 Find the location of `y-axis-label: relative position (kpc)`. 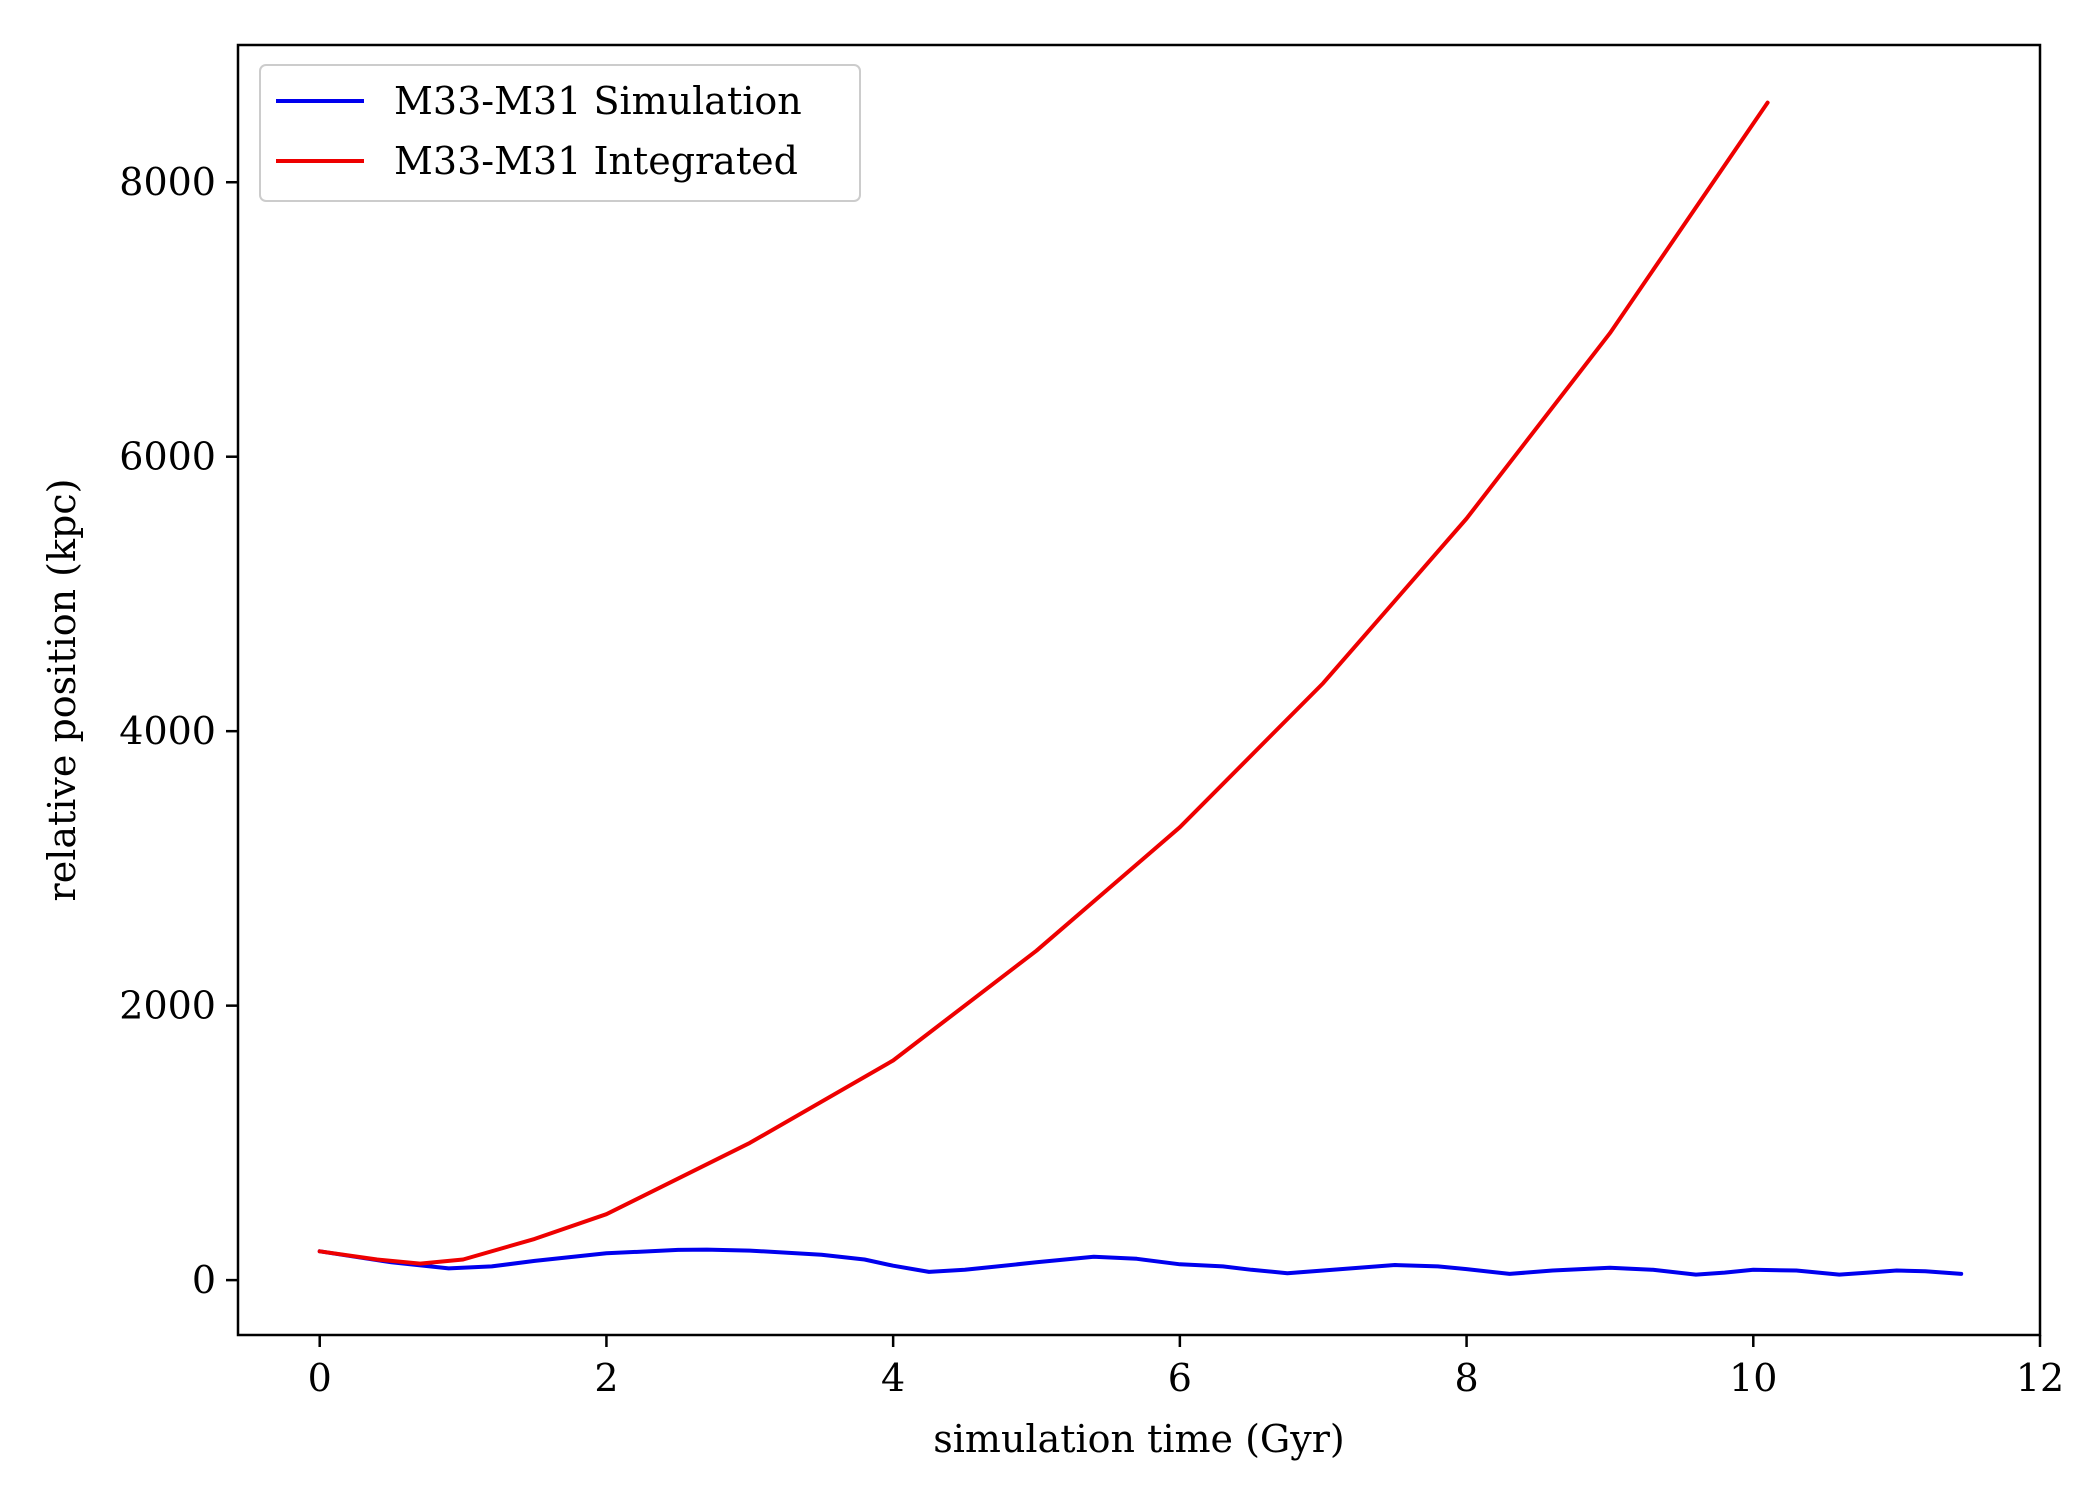

y-axis-label: relative position (kpc) is located at coordinates (62, 690).